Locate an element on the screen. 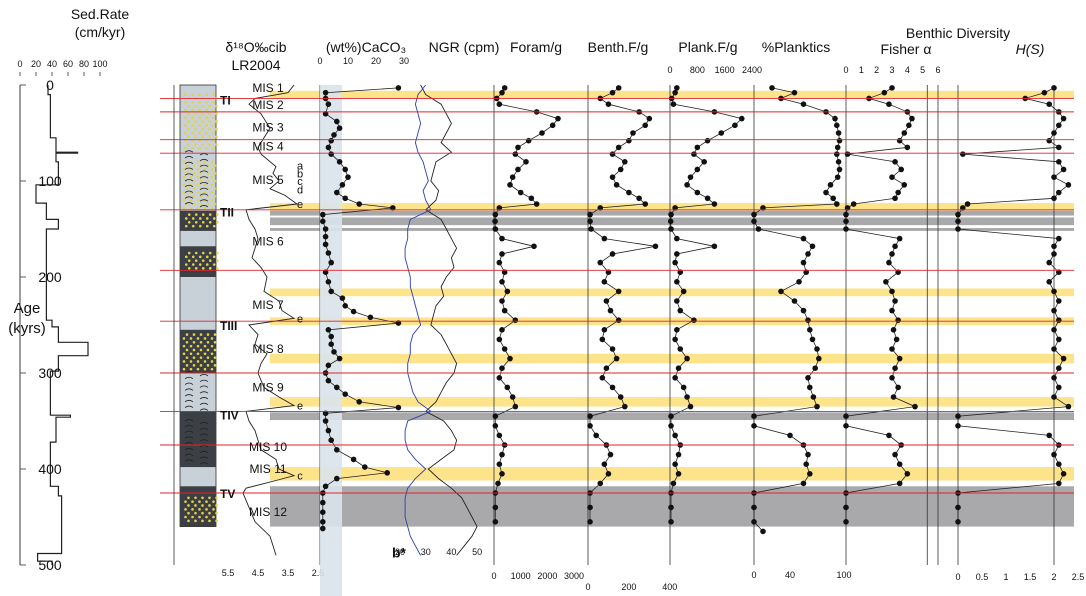 Image resolution: width=1086 pixels, height=596 pixels. d18o-title: δ¹⁸O‰cib is located at coordinates (255, 47).